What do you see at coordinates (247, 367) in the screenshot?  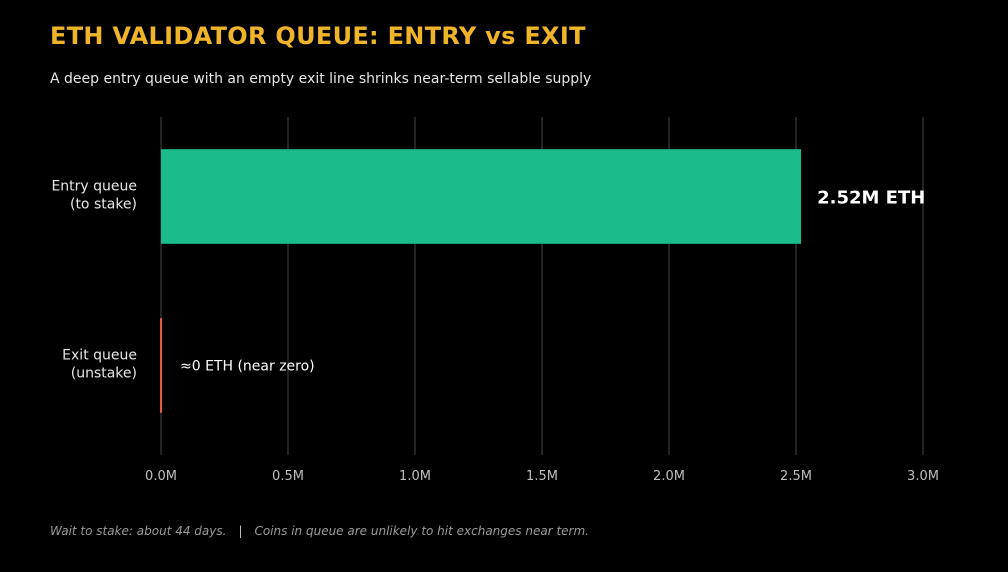 I see `data-label: ≈0 ETH (near zero)` at bounding box center [247, 367].